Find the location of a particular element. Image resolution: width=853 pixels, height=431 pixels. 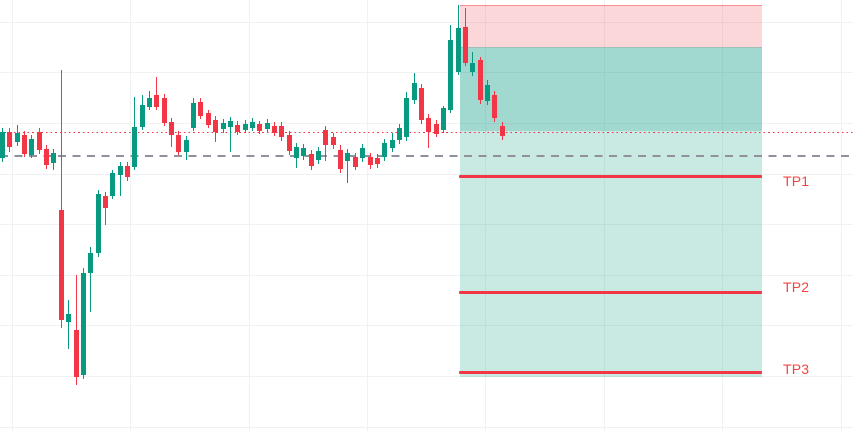

baseline-dashed-line is located at coordinates (426, 155).